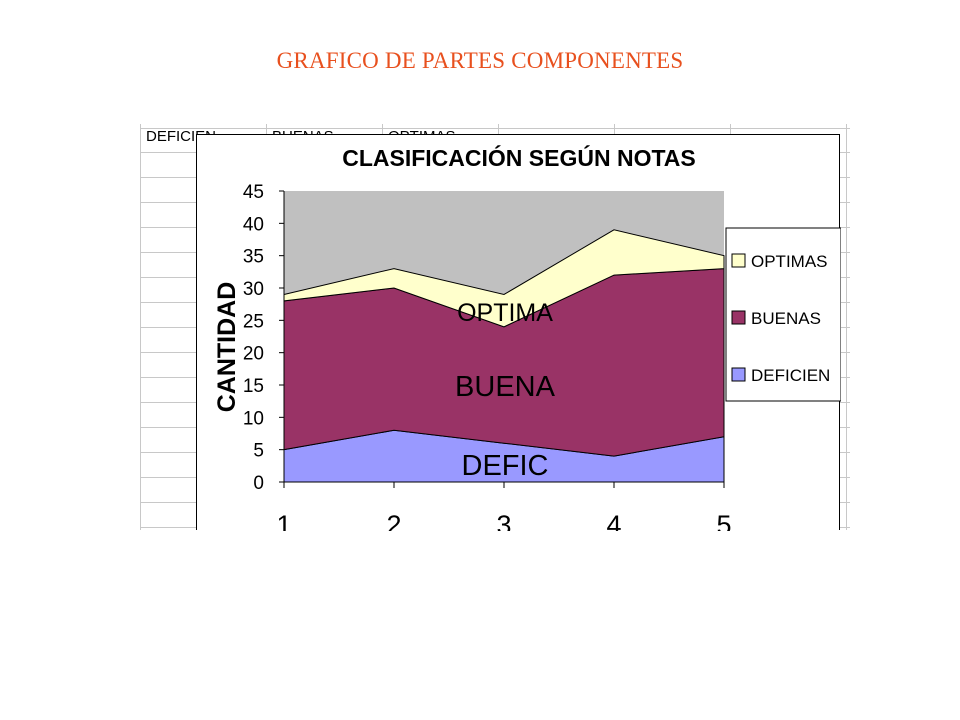 This screenshot has height=720, width=960. I want to click on y-tick-label: 35, so click(253, 257).